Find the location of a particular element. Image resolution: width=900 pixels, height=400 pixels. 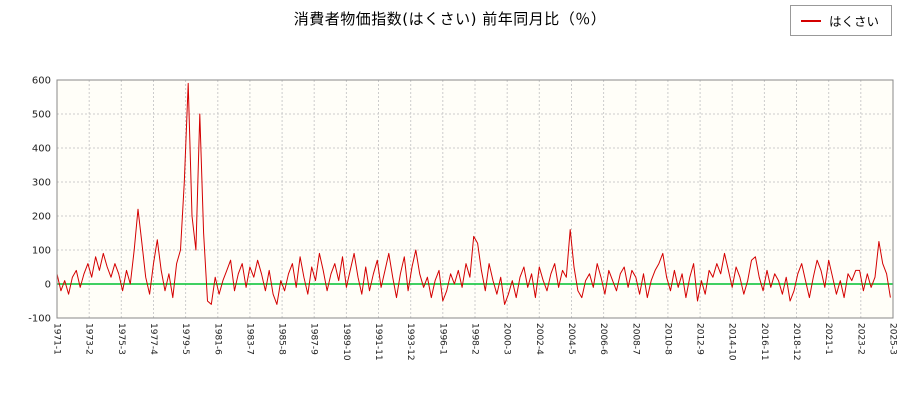

svg-text: 1989-10 is located at coordinates (346, 342).